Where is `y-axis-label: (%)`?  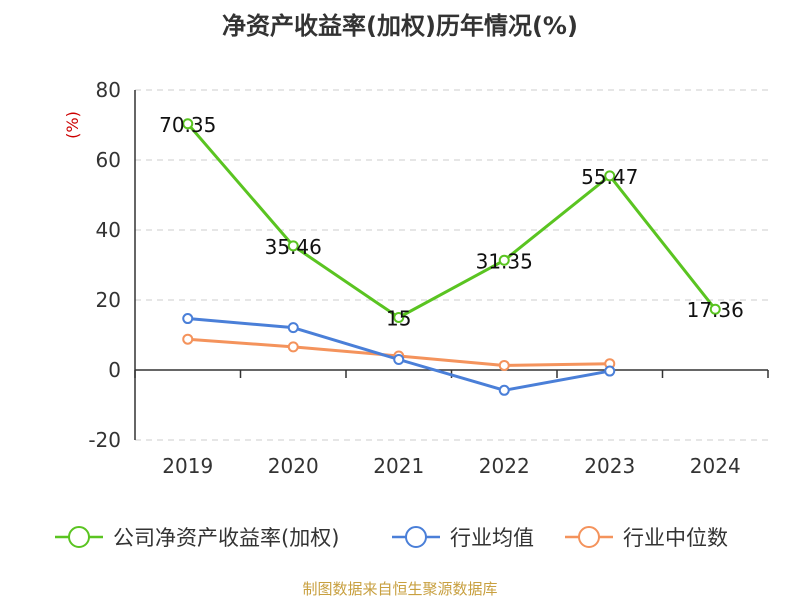
y-axis-label: (%) is located at coordinates (72, 125).